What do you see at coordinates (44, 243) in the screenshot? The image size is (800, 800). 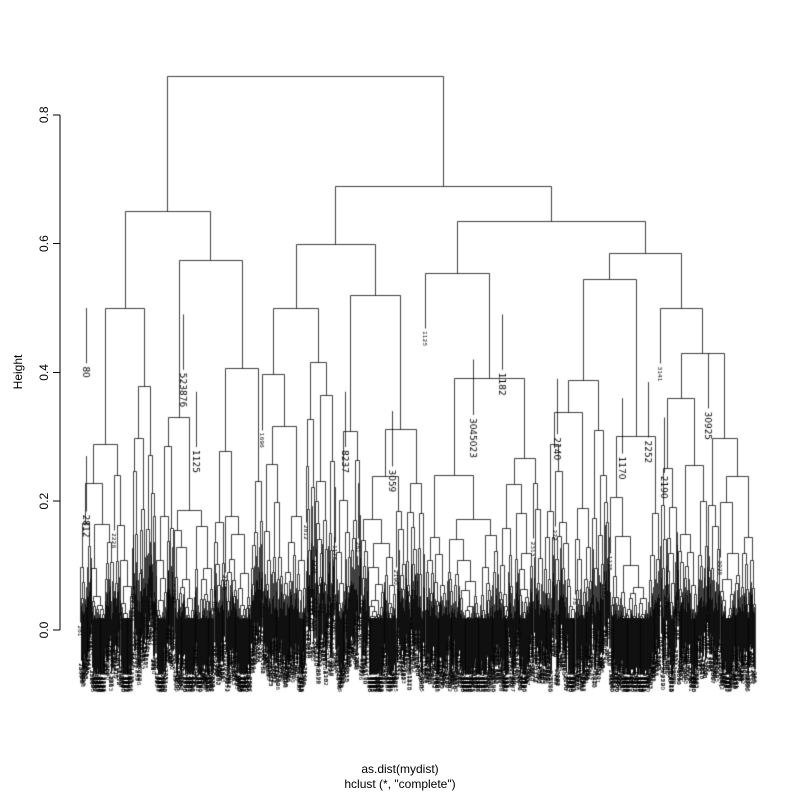 I see `y-tick-label-3: 0.6` at bounding box center [44, 243].